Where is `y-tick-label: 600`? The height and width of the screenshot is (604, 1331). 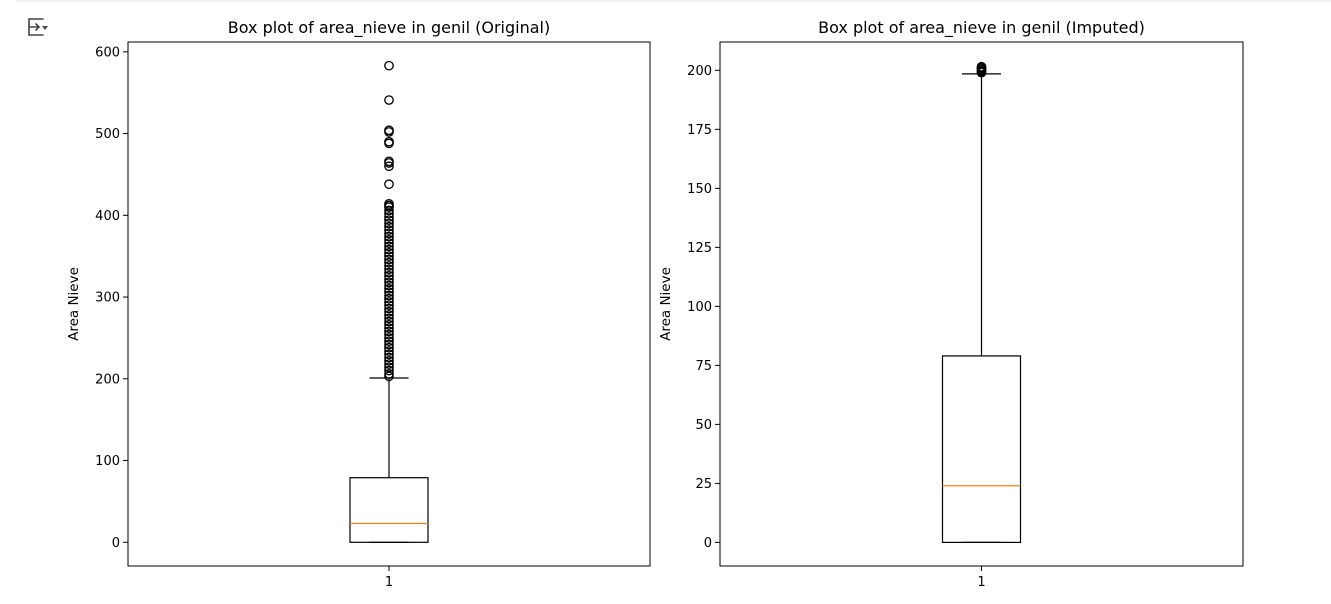
y-tick-label: 600 is located at coordinates (107, 52).